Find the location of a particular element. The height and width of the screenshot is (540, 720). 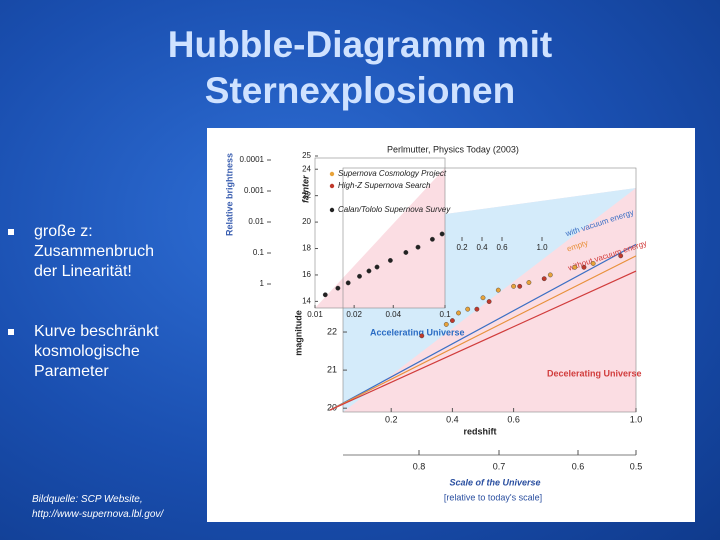

brightness-tick-label: 0.001 is located at coordinates (254, 190).